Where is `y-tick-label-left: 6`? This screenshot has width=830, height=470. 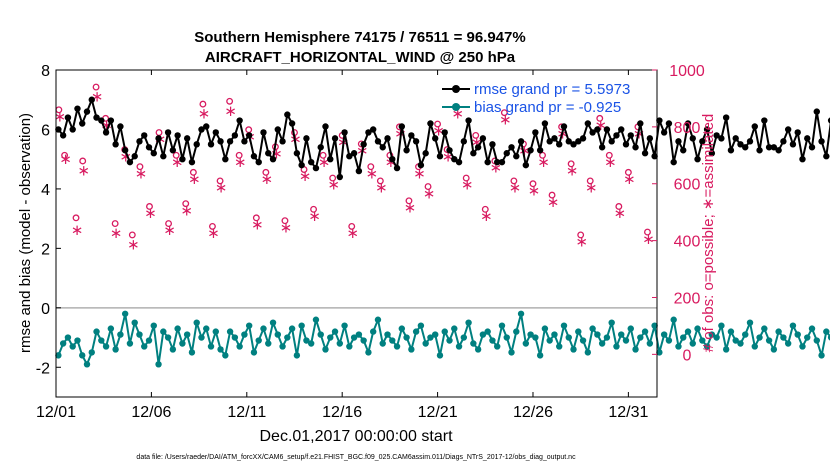
y-tick-label-left: 6 is located at coordinates (45, 130).